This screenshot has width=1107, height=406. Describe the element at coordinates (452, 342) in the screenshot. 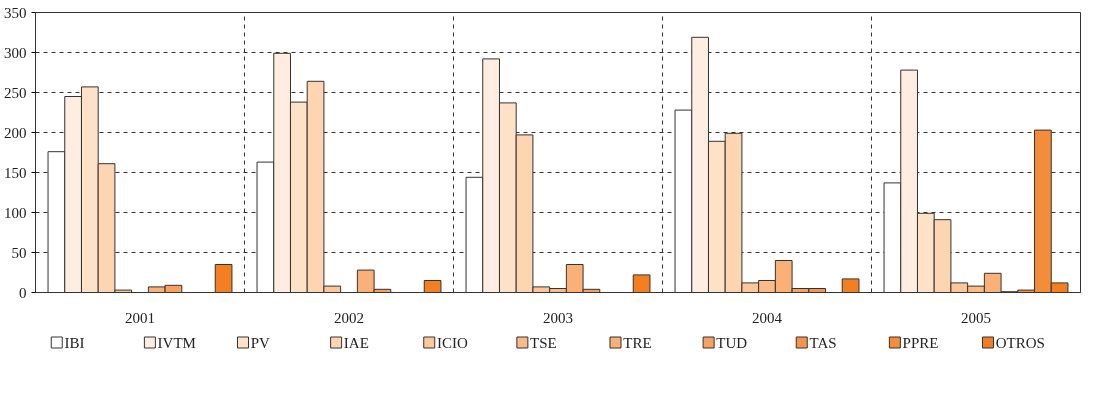

I see `legend-label: ICIO` at that location.